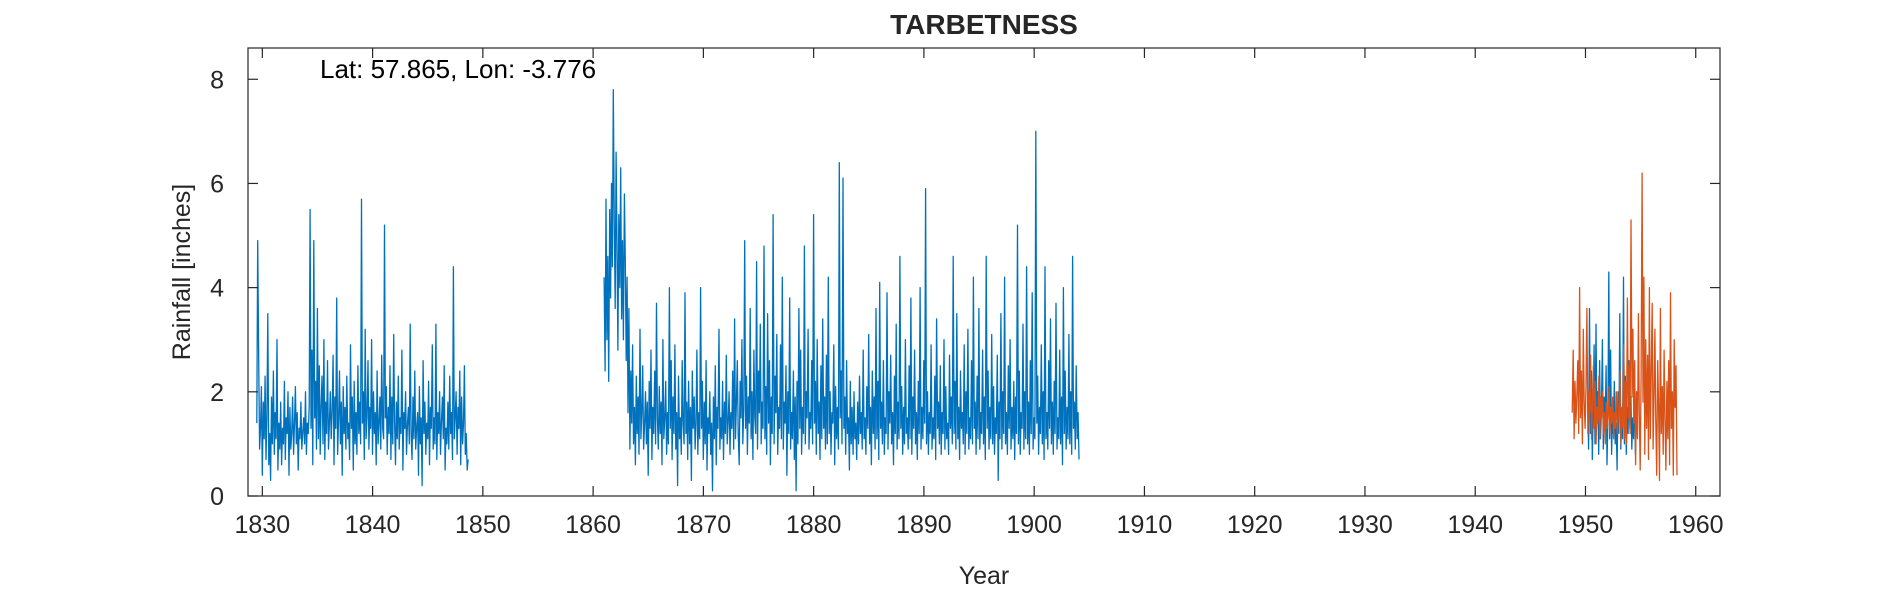 This screenshot has height=596, width=1890. I want to click on y-tick-label: 0, so click(217, 497).